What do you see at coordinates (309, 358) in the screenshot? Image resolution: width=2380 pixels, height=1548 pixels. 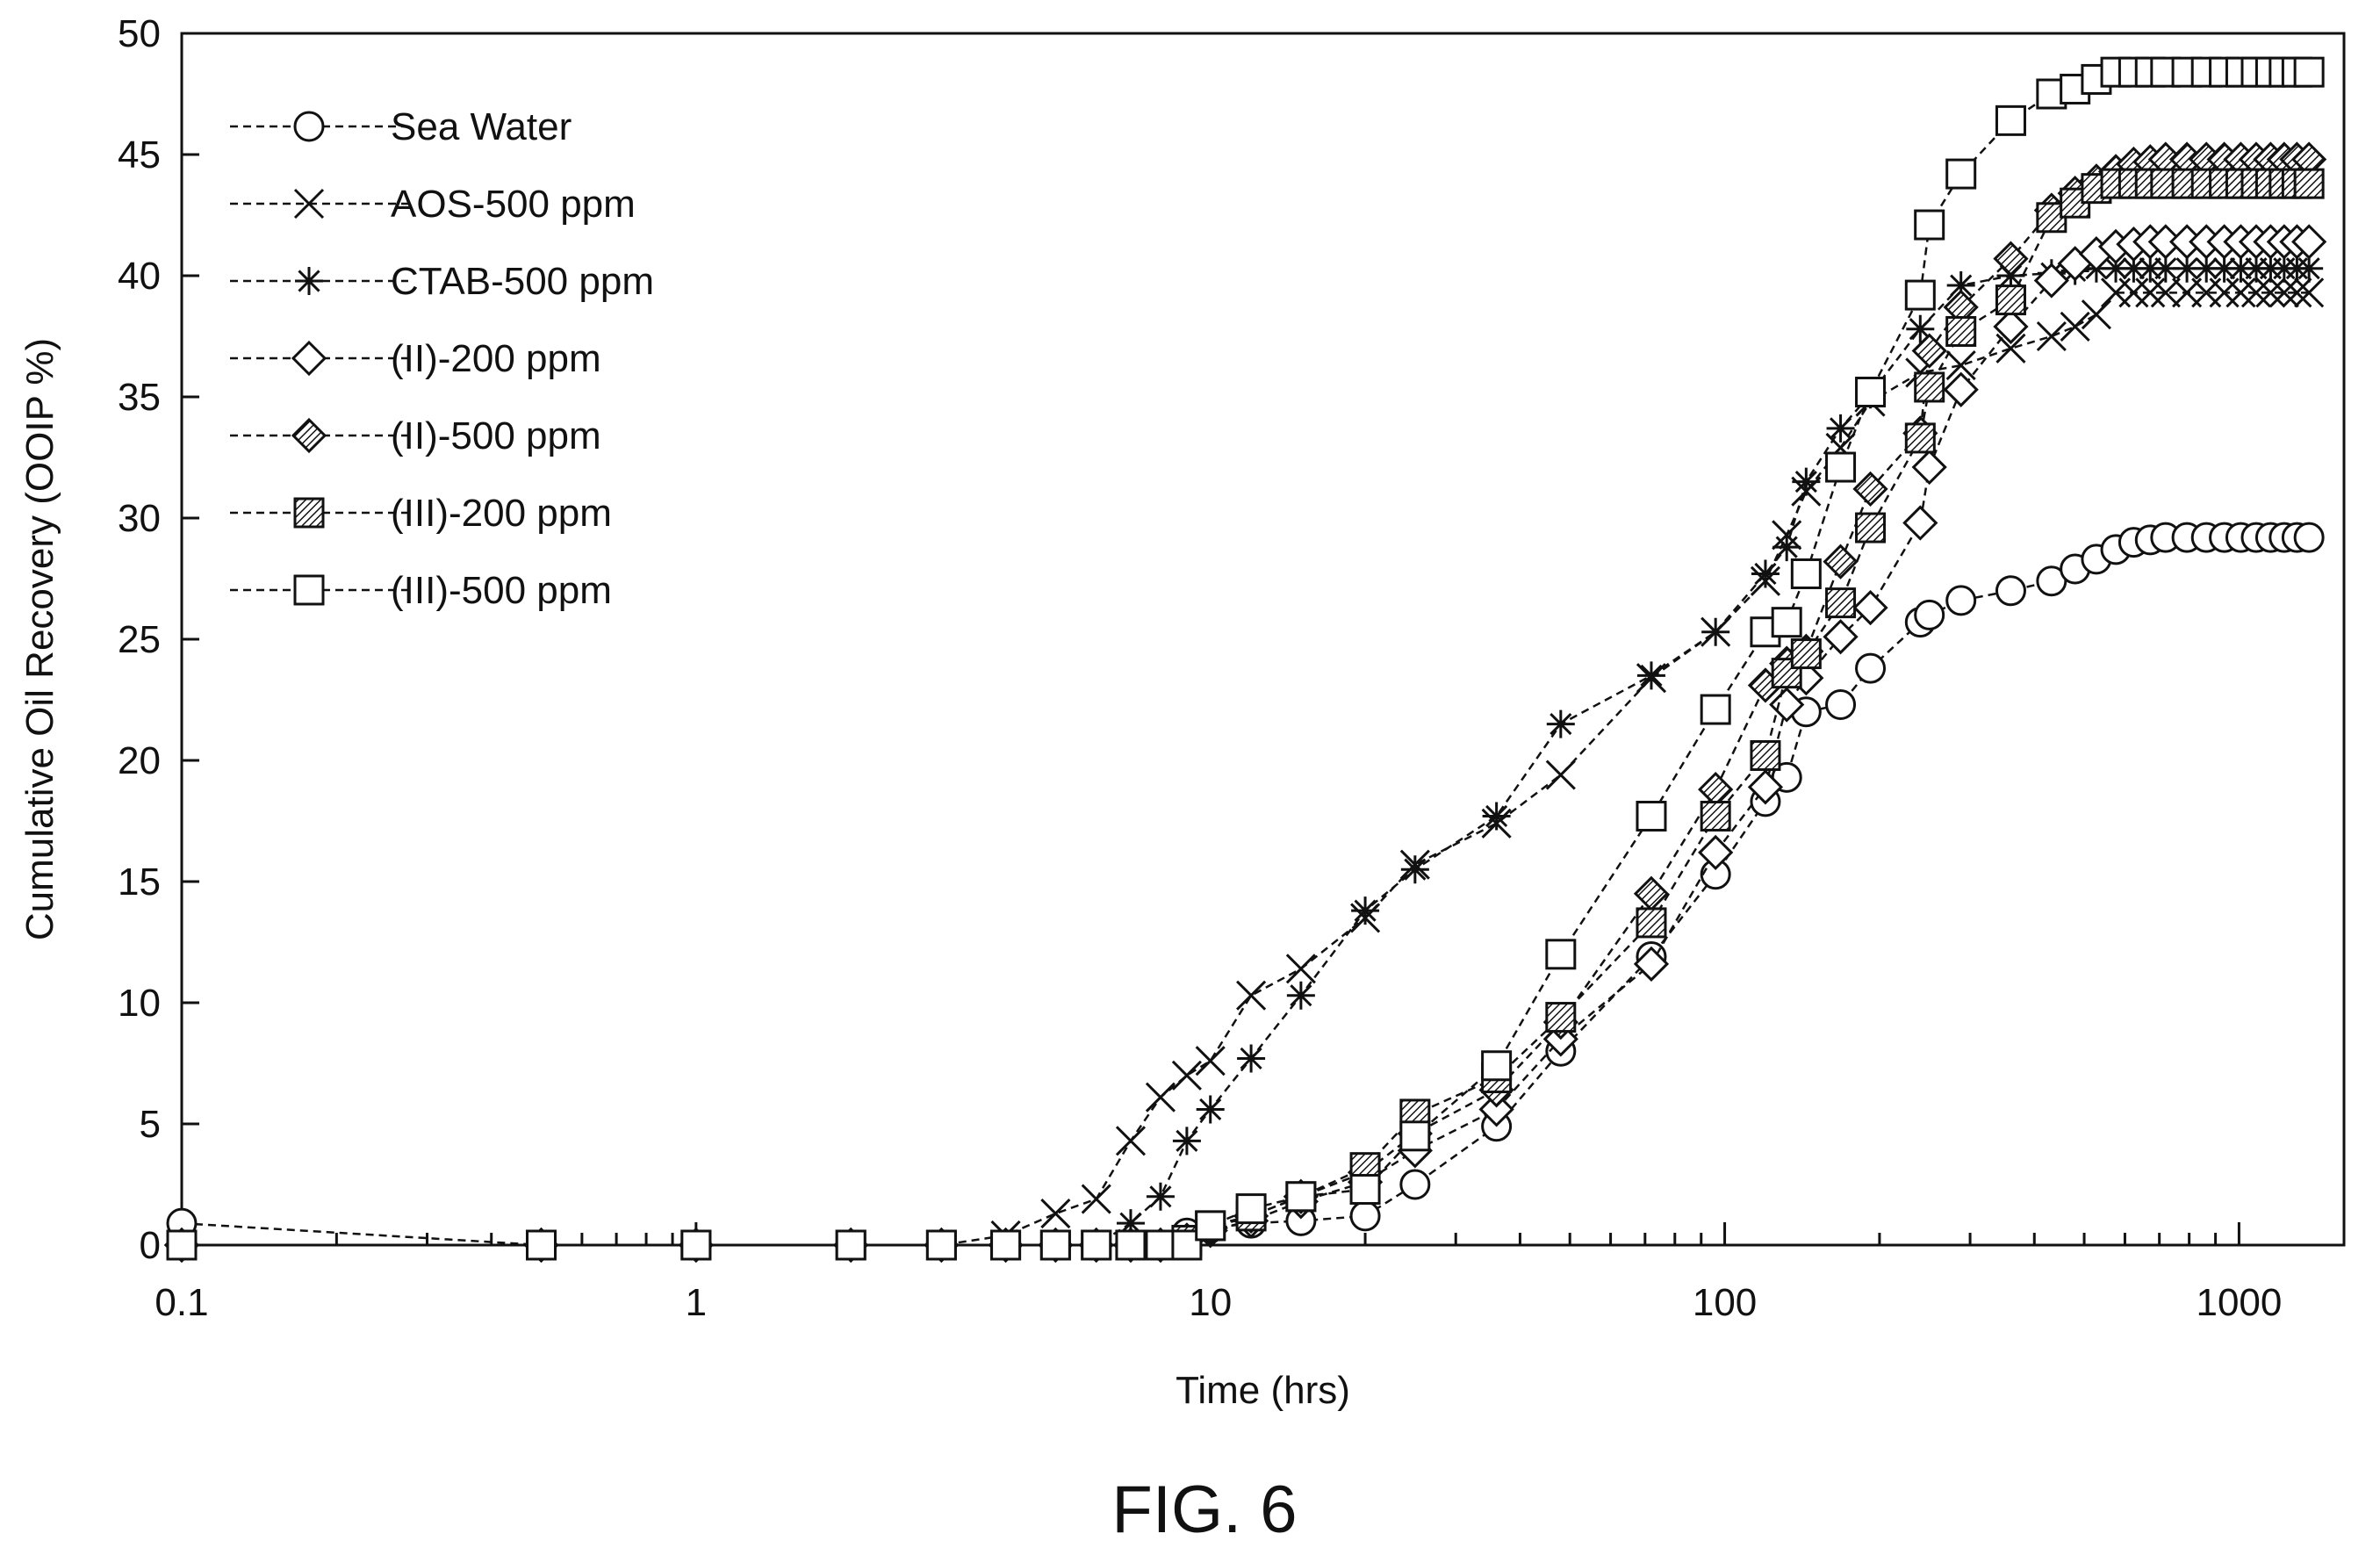 I see `legend-marker-ii-200-ppm` at bounding box center [309, 358].